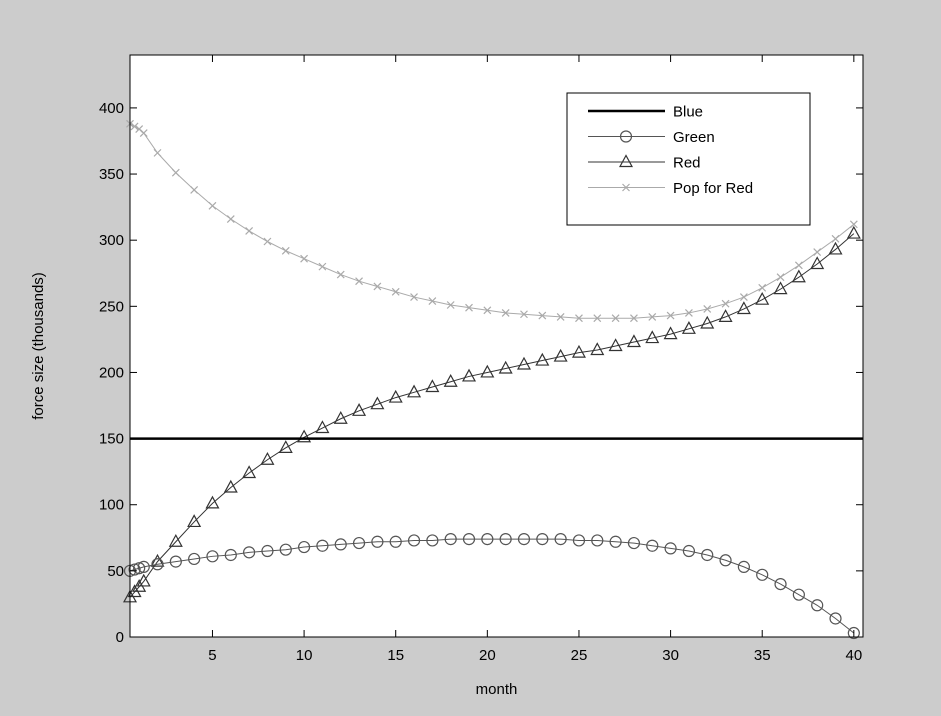 Image resolution: width=941 pixels, height=716 pixels. Describe the element at coordinates (670, 655) in the screenshot. I see `x-tick-label: 30` at that location.